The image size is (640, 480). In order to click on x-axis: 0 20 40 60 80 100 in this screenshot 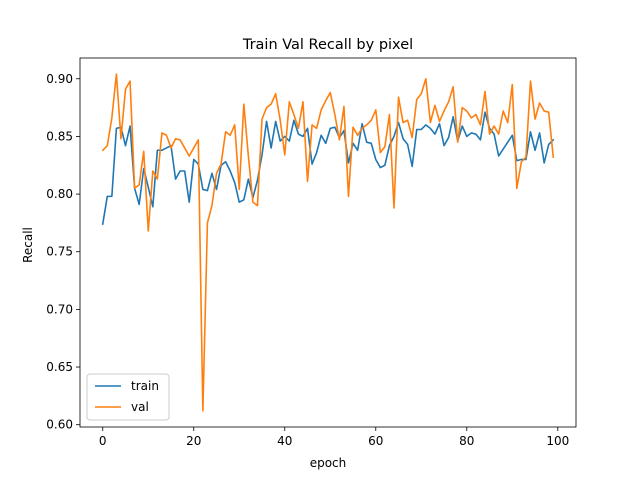, I will do `click(334, 437)`.